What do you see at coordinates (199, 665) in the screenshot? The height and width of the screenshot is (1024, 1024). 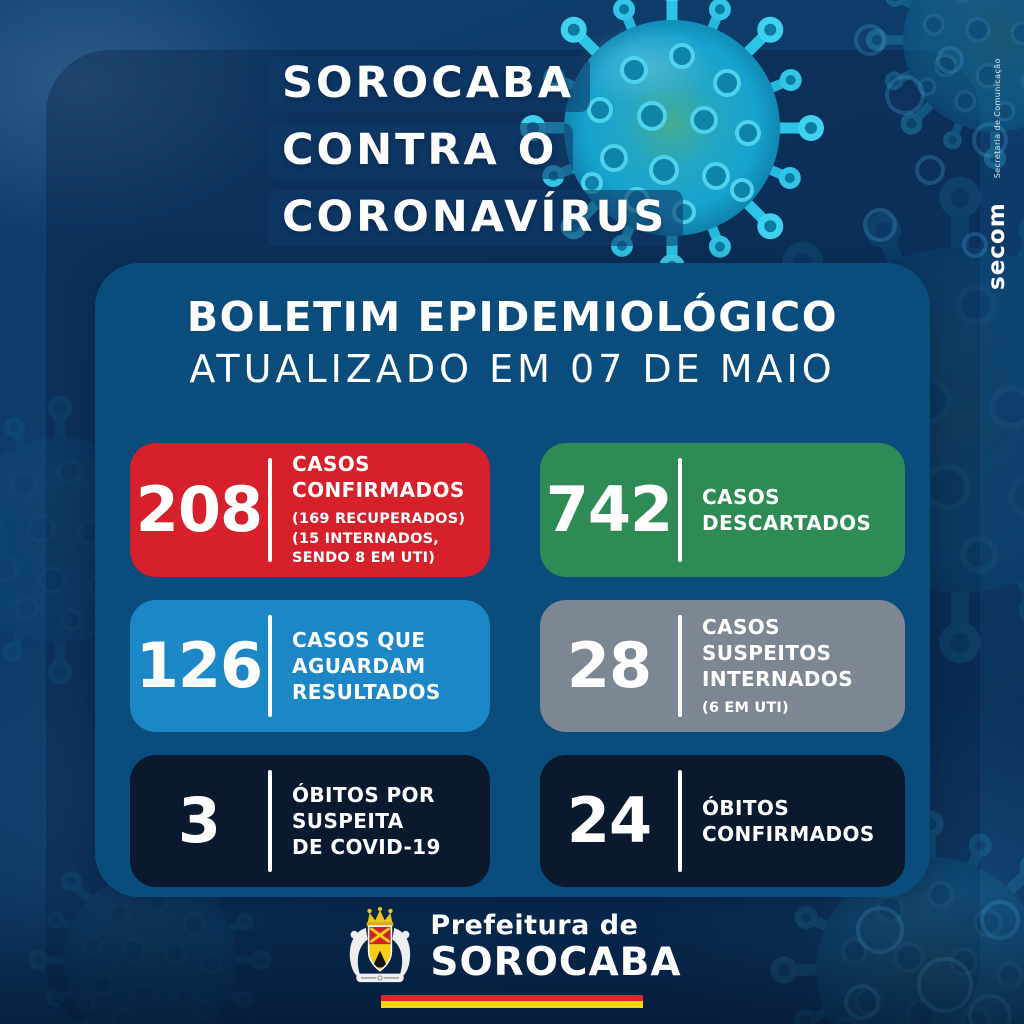 I see `stat-value: 126` at bounding box center [199, 665].